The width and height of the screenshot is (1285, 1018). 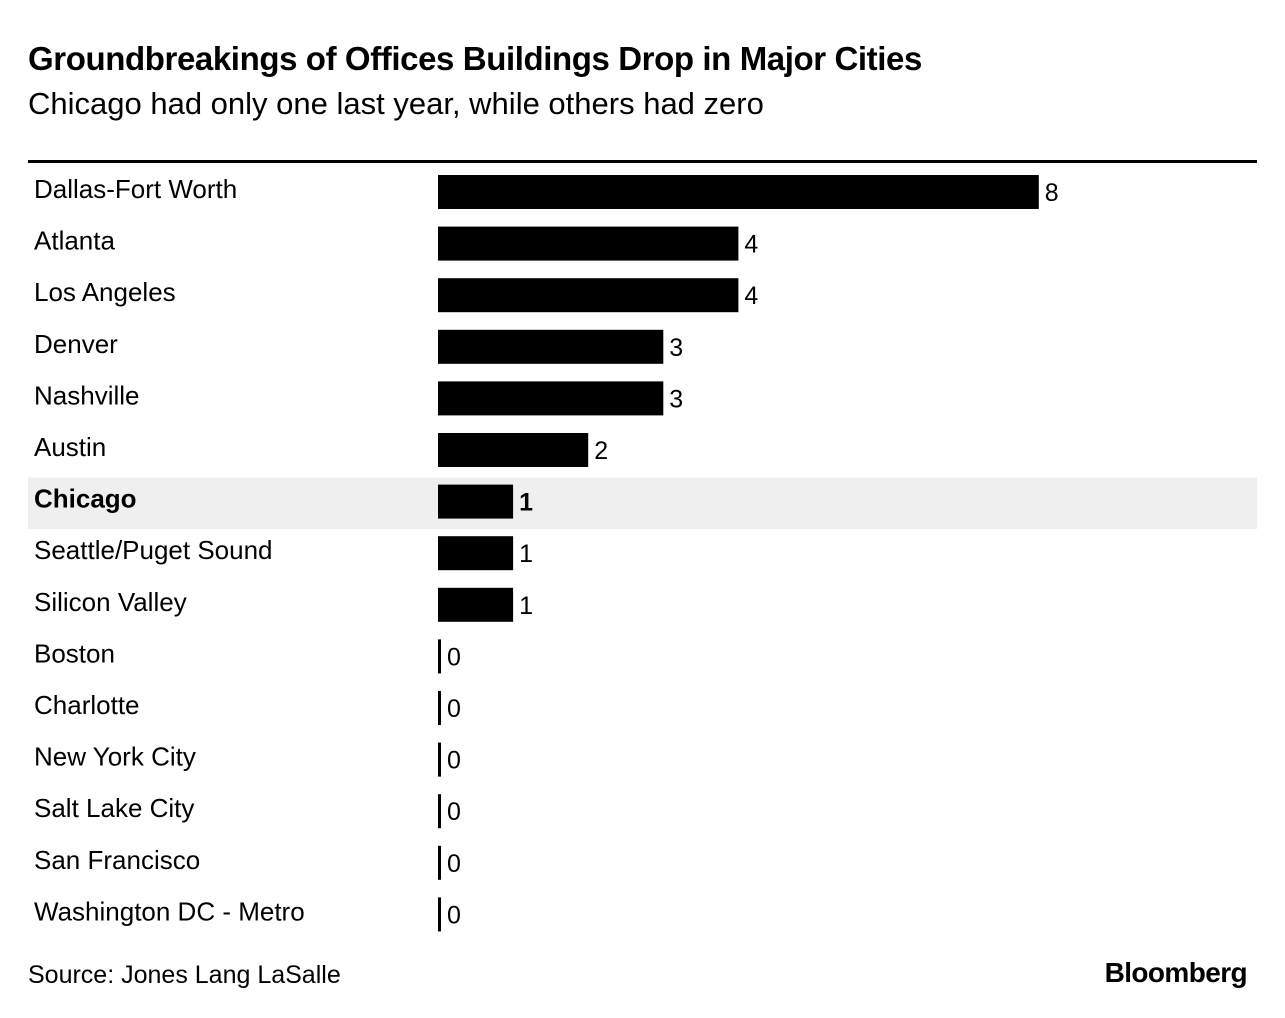 What do you see at coordinates (247, 862) in the screenshot?
I see `bar-row: San Francisco 0` at bounding box center [247, 862].